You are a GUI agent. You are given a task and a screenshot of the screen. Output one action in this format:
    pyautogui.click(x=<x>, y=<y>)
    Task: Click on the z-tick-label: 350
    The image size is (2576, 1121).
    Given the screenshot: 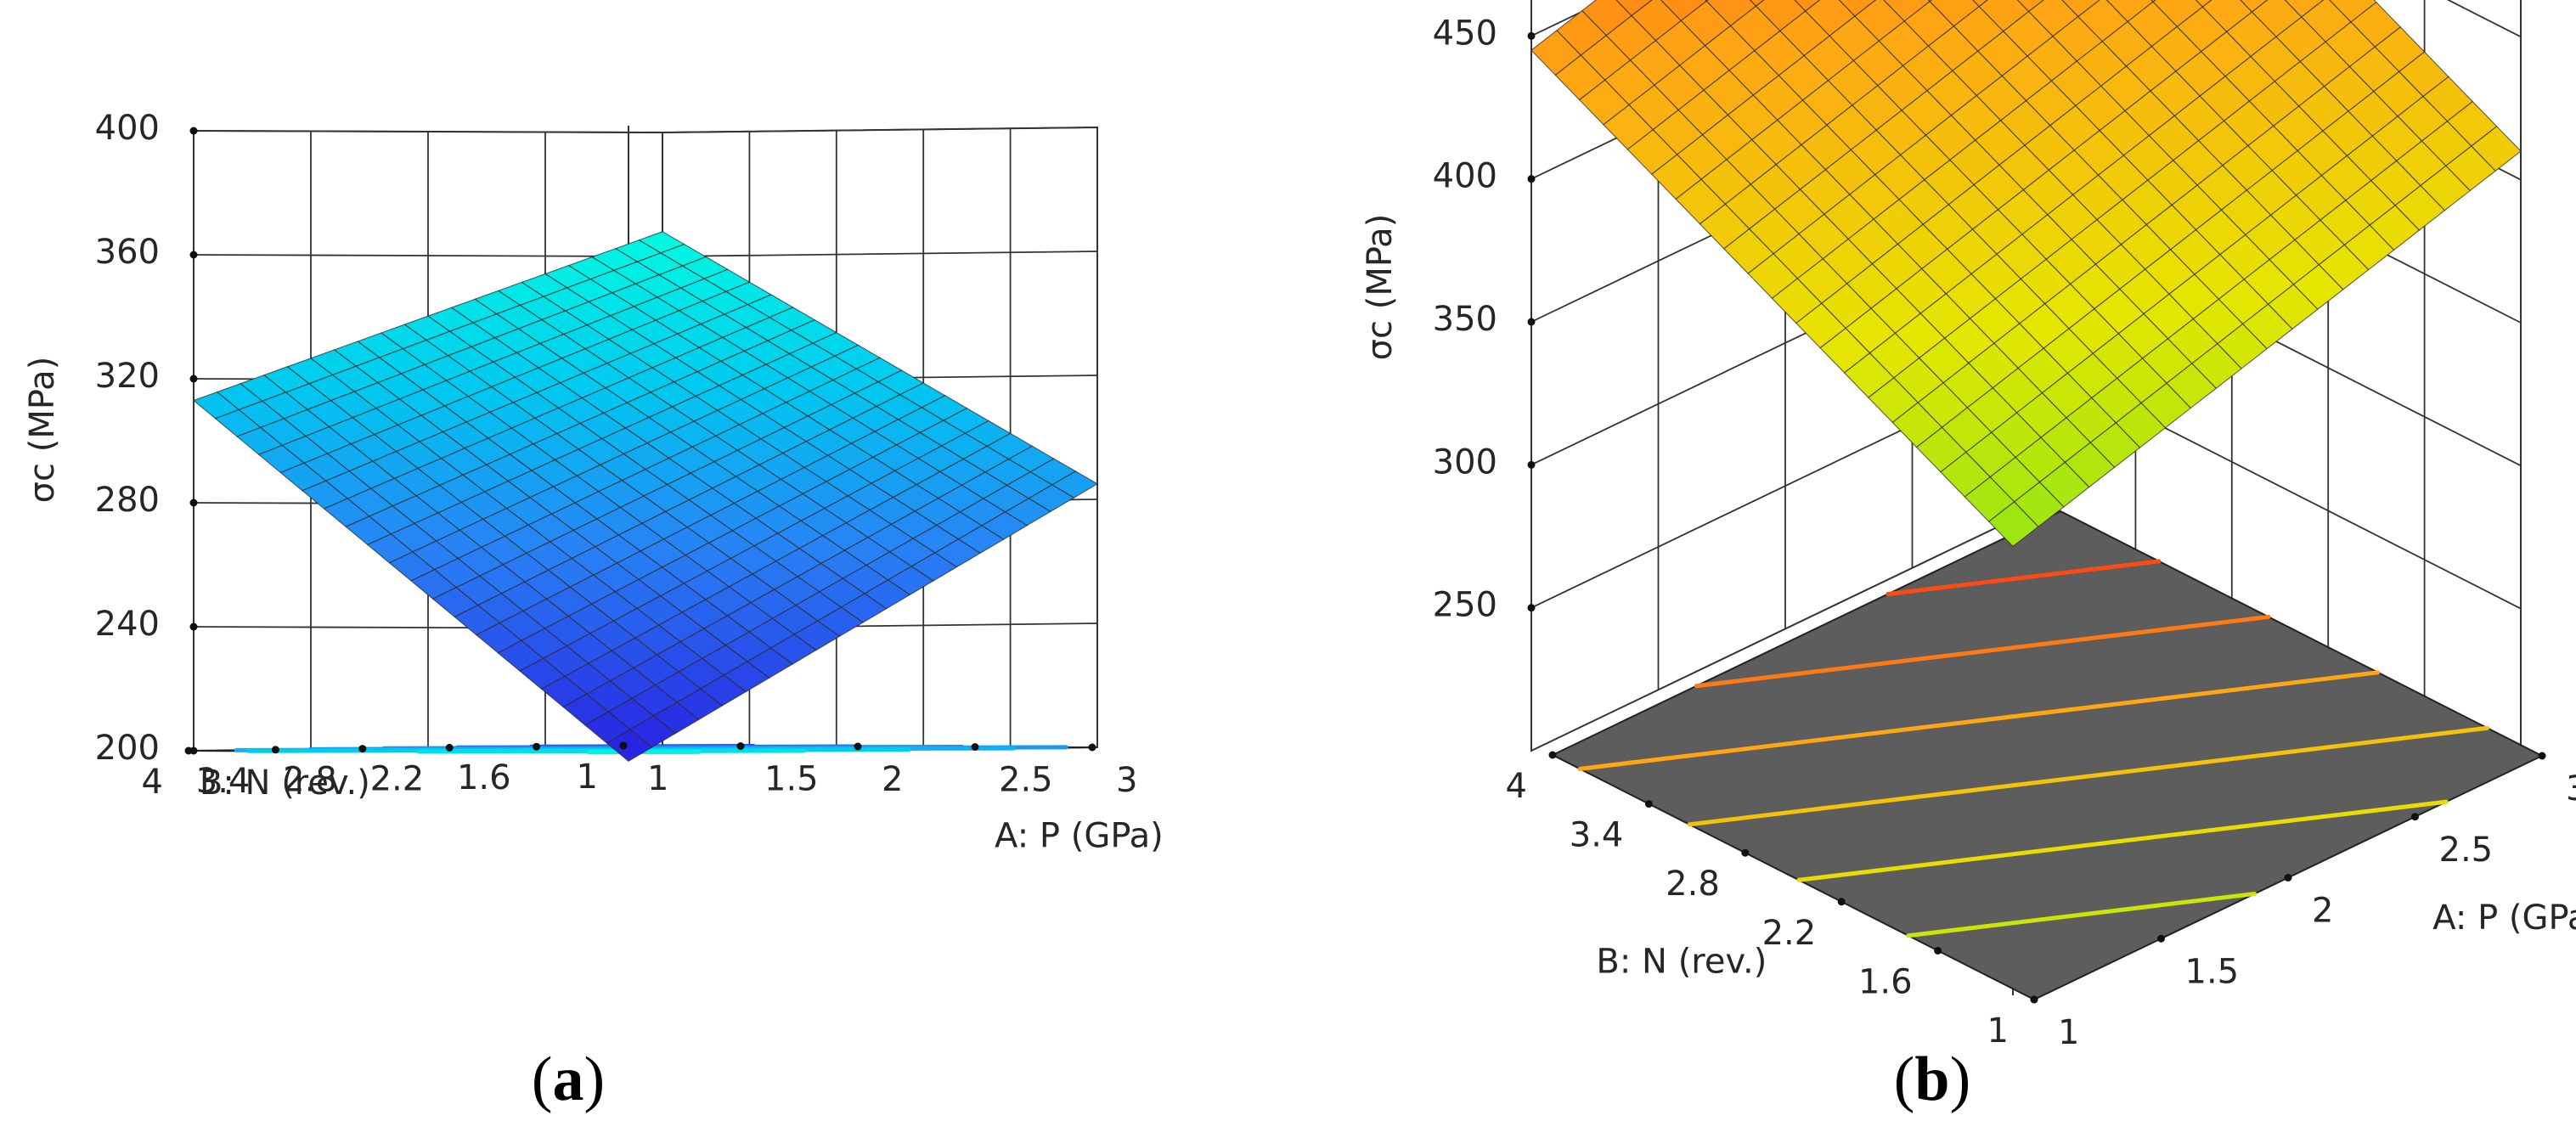 What is the action you would take?
    pyautogui.click(x=1465, y=319)
    